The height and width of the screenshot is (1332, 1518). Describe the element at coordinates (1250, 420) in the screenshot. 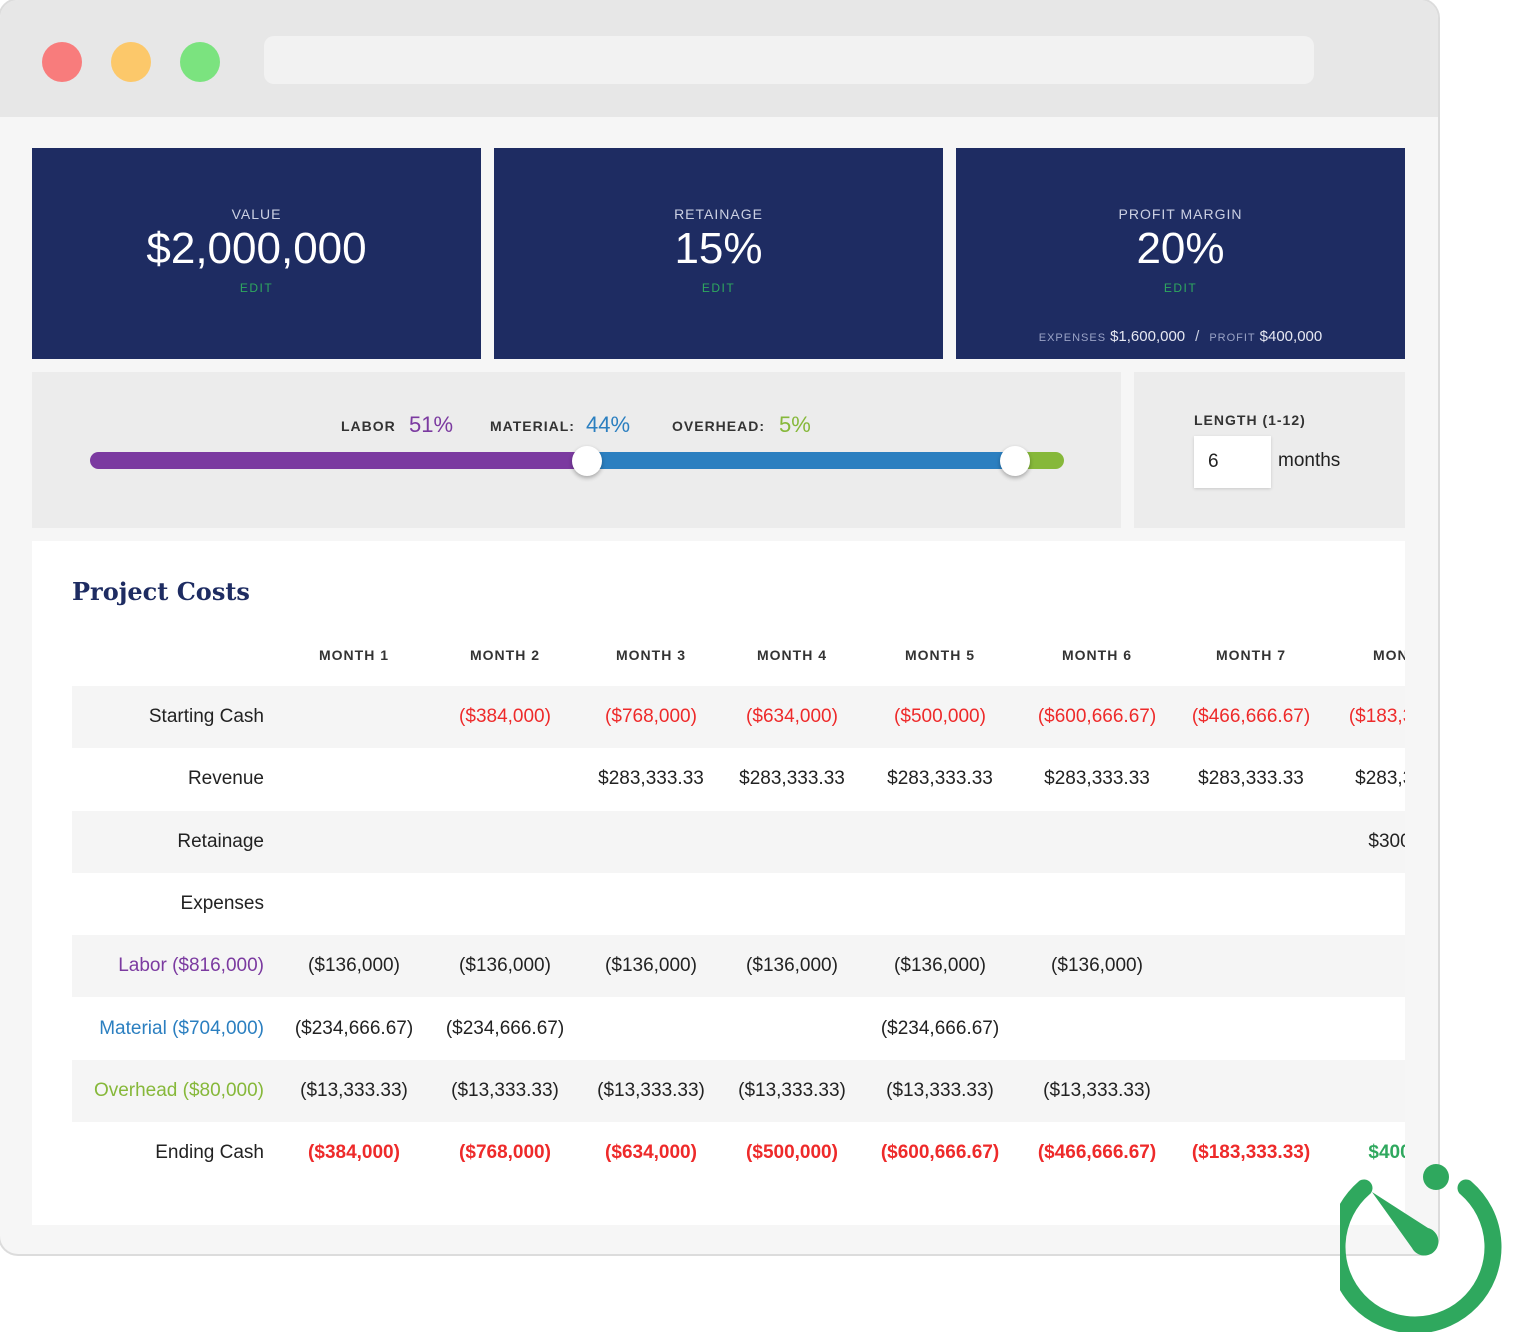

I see `length-label: LENGTH (1-12)` at that location.